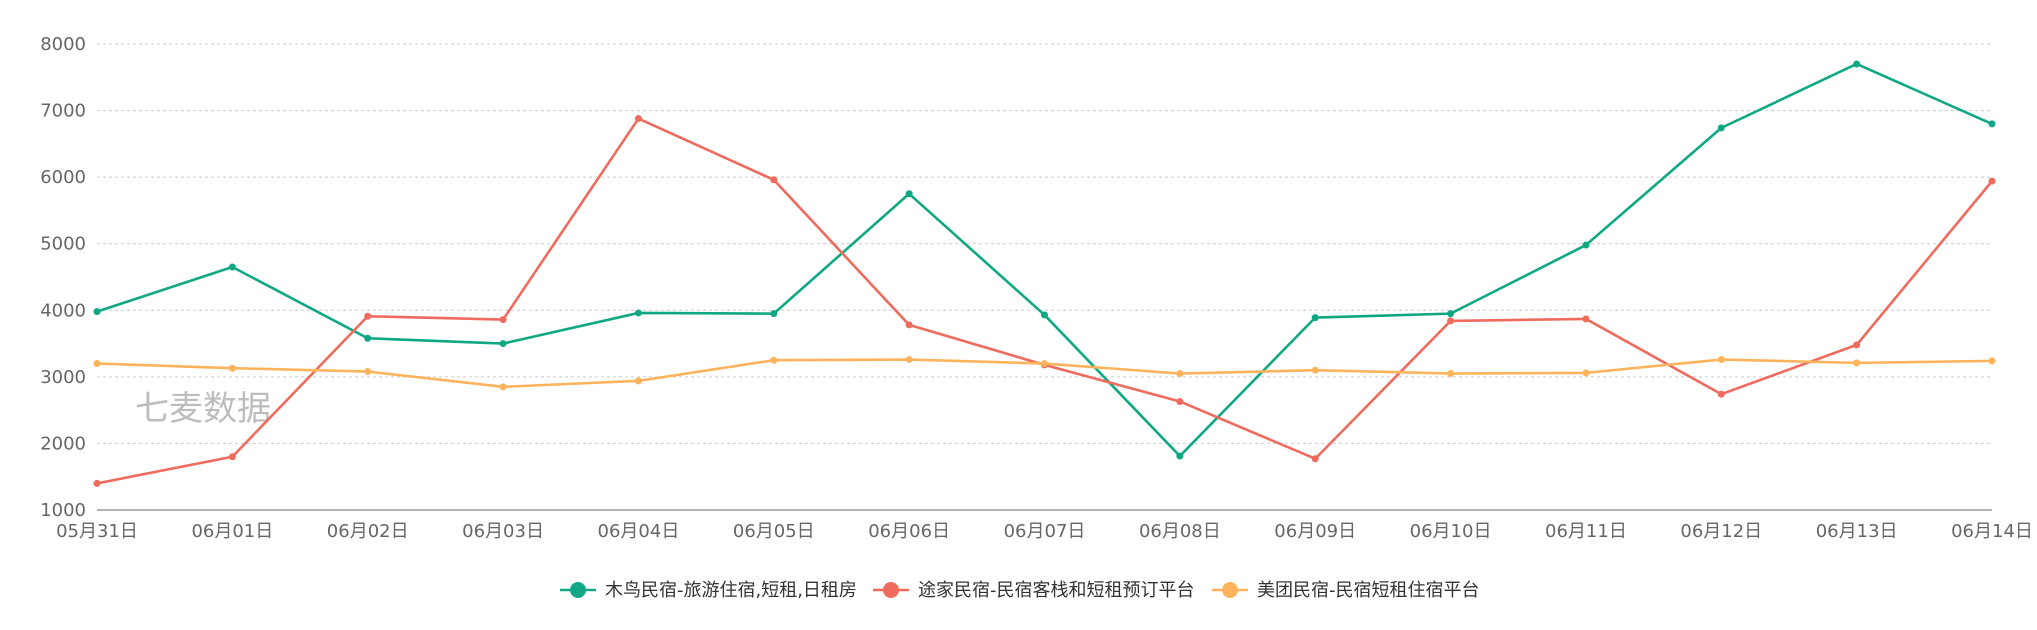  What do you see at coordinates (1180, 531) in the screenshot?
I see `x-tick-label: 06月08日` at bounding box center [1180, 531].